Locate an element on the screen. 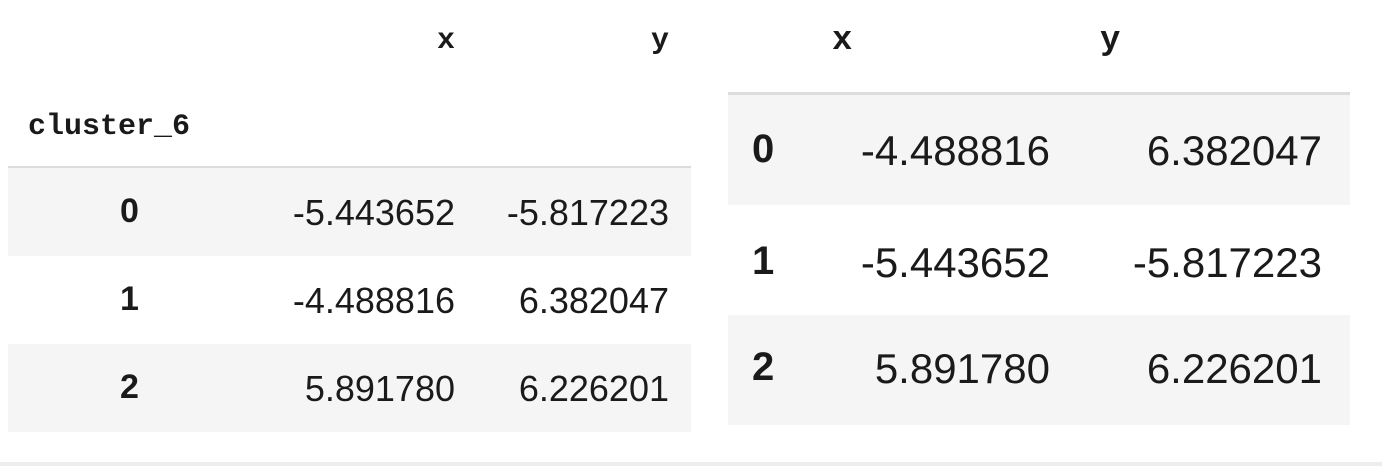  table-row: 0 -5.443652 -5.817223 is located at coordinates (349, 212).